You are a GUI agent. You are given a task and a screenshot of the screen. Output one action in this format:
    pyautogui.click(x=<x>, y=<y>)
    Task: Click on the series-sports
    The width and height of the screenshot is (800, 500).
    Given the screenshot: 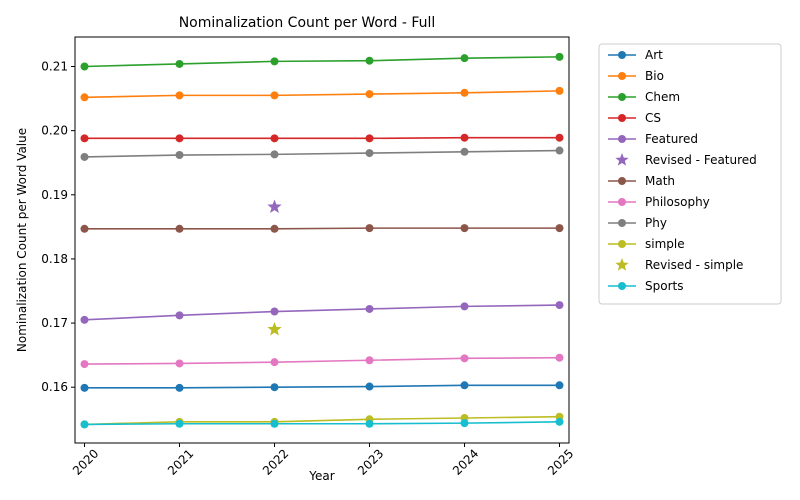 What is the action you would take?
    pyautogui.click(x=322, y=423)
    